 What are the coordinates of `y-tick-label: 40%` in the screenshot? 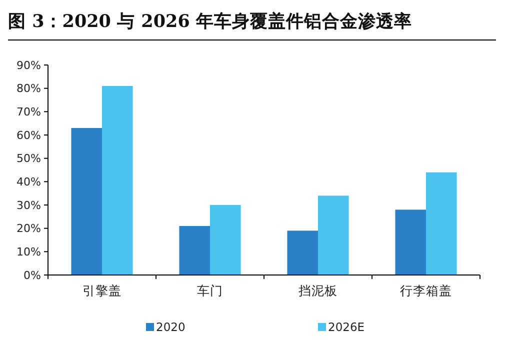 It's located at (28, 182).